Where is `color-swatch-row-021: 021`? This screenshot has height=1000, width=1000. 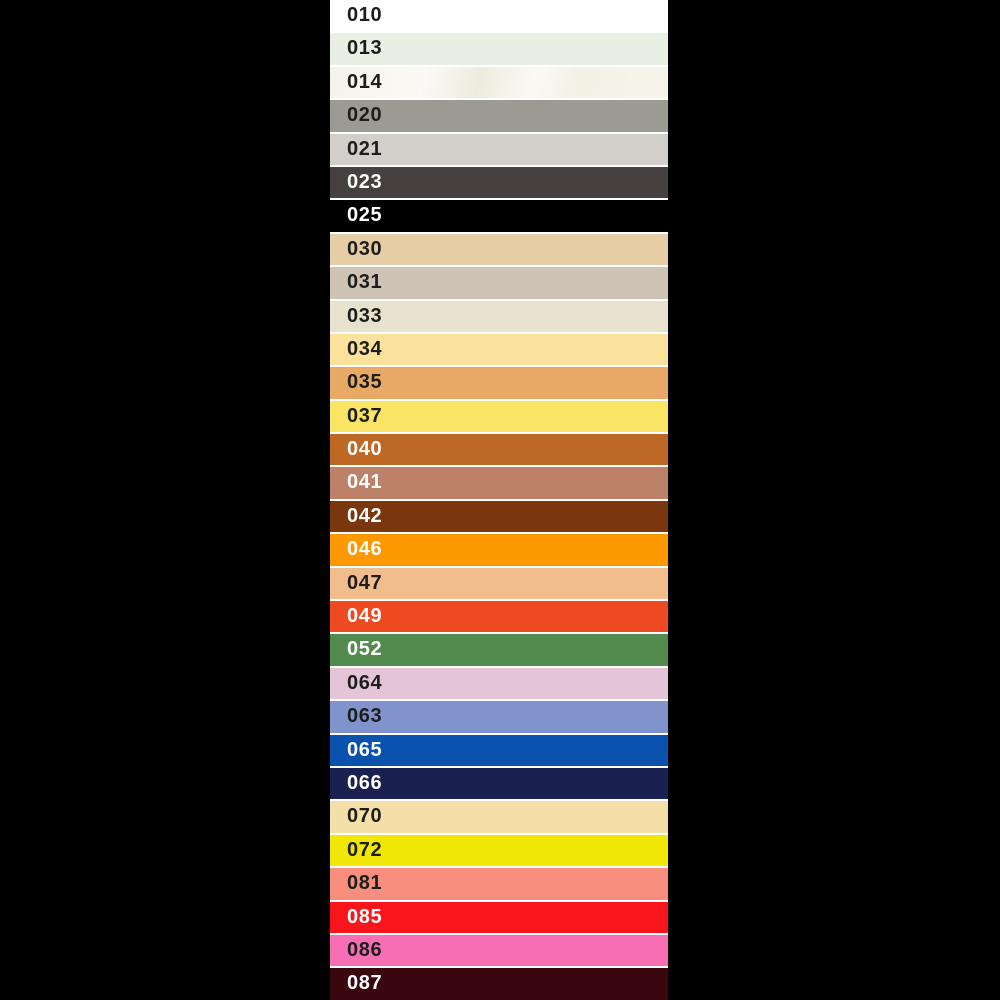
color-swatch-row-021: 021 is located at coordinates (499, 149).